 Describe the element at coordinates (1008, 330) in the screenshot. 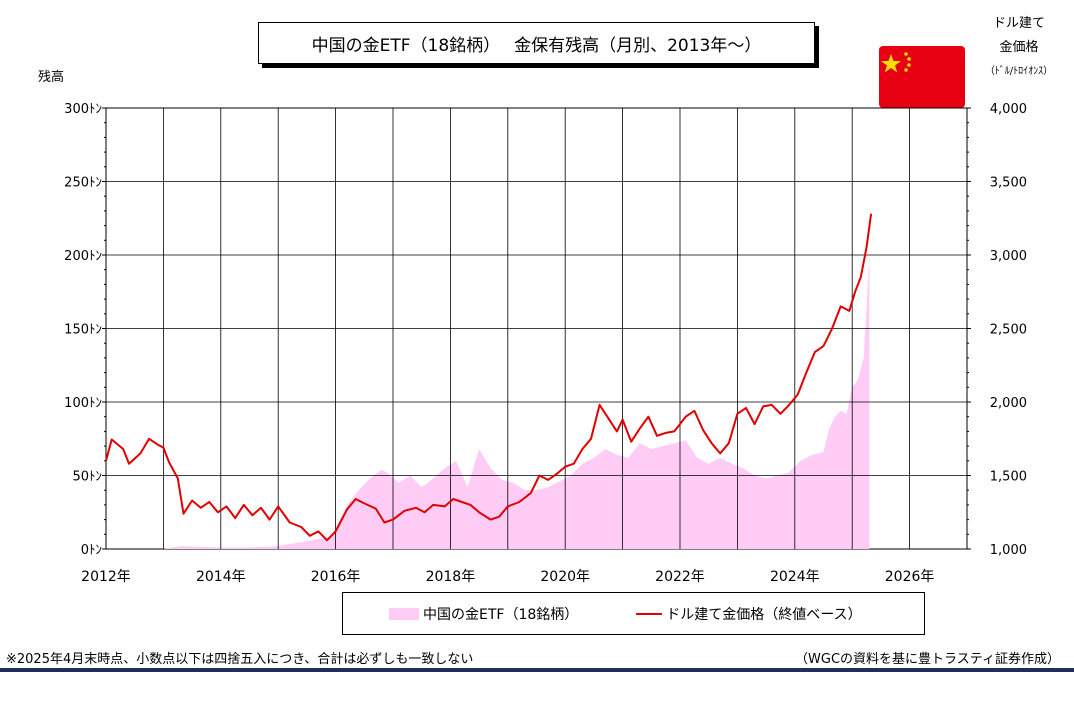

I see `right-tick-label: 2,500` at that location.